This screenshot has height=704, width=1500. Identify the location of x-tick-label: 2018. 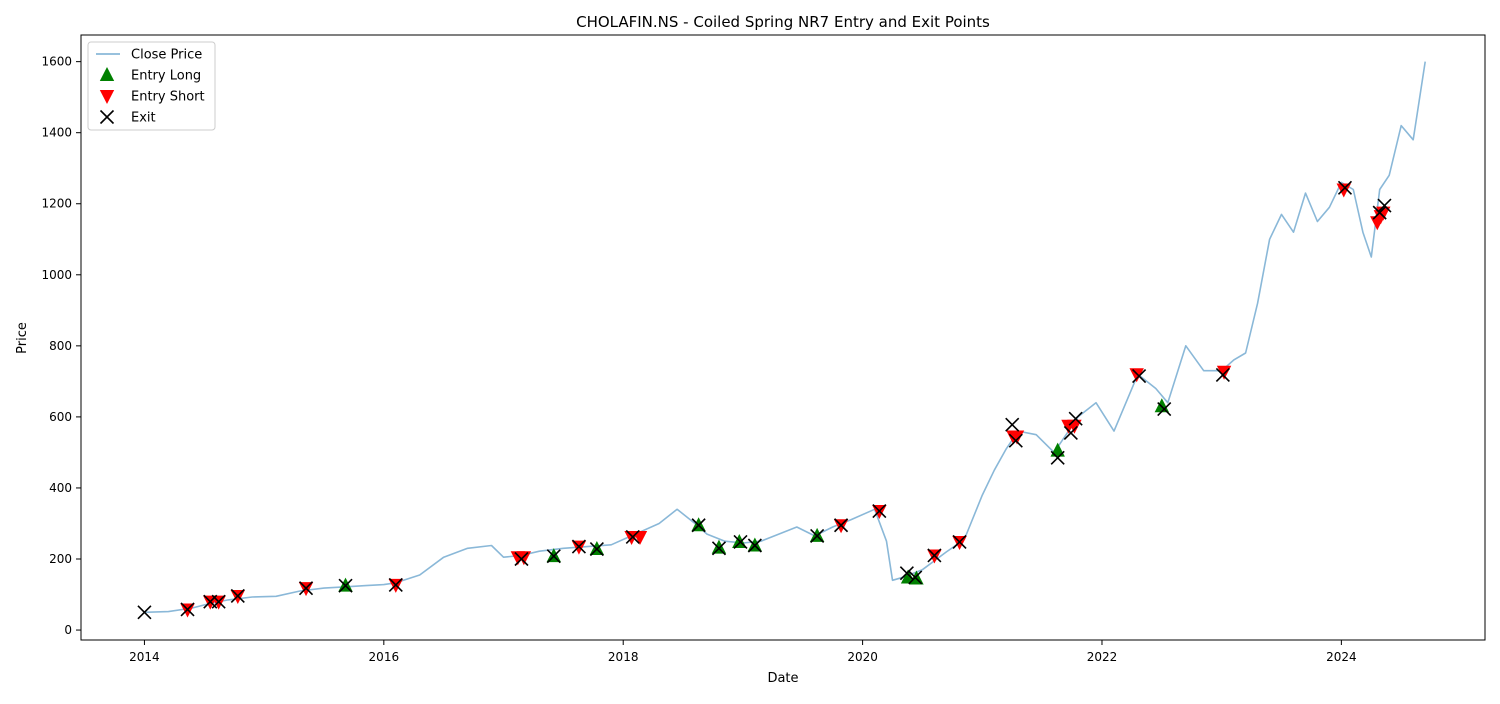
(623, 657).